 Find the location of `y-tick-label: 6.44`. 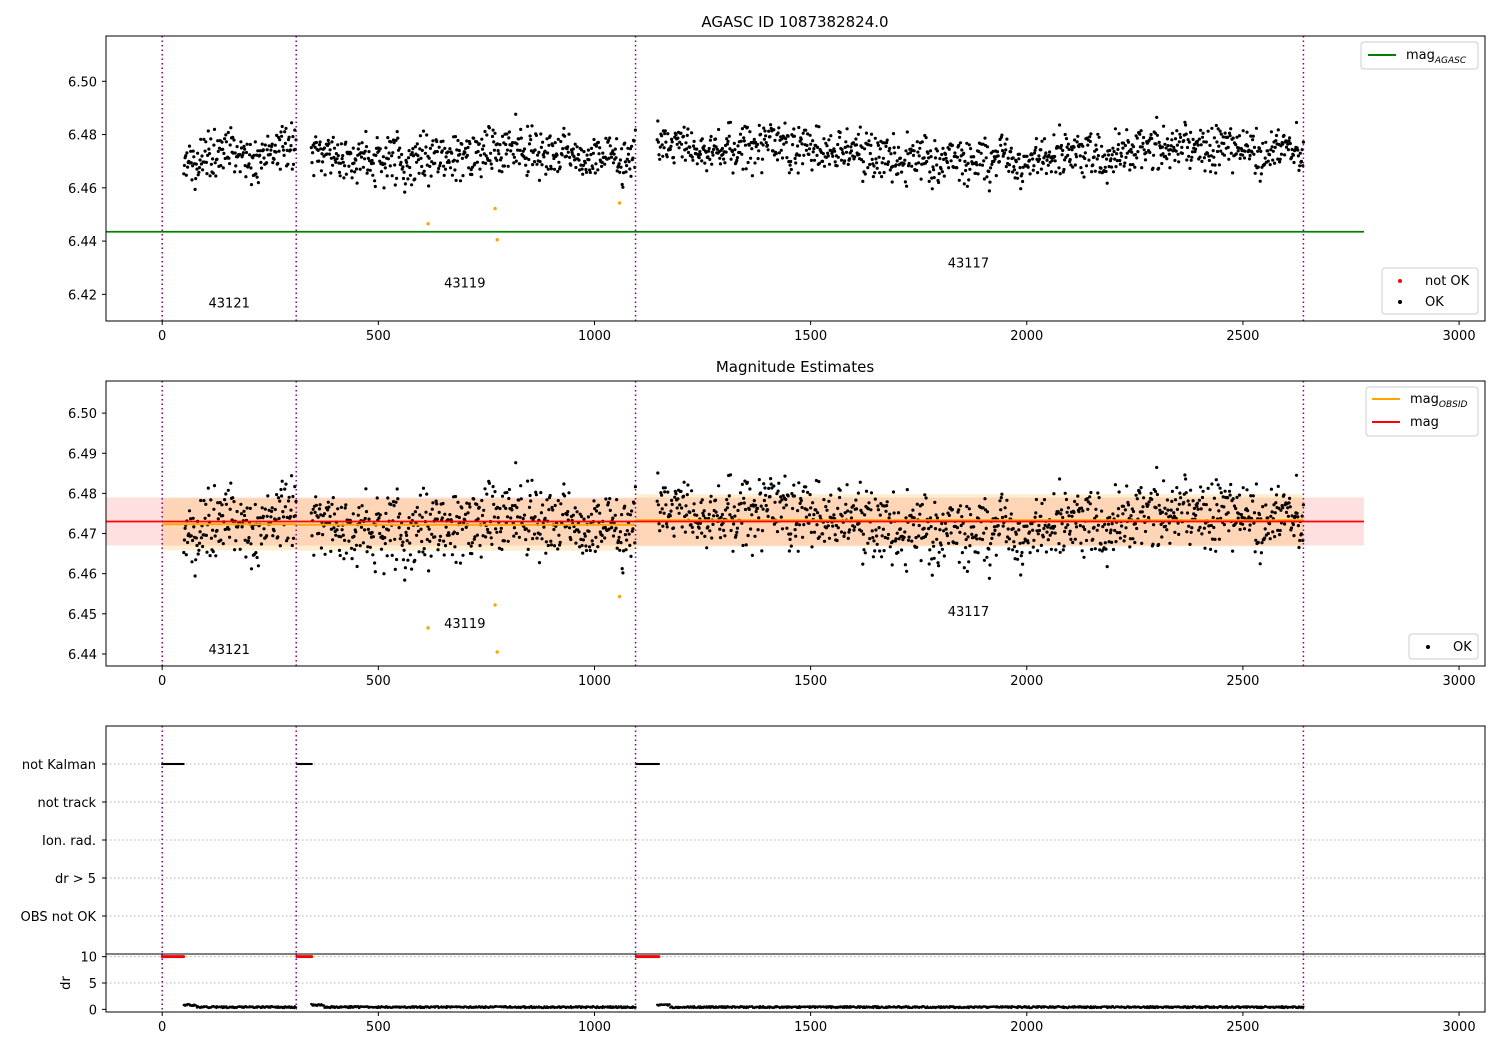

y-tick-label: 6.44 is located at coordinates (82, 655).